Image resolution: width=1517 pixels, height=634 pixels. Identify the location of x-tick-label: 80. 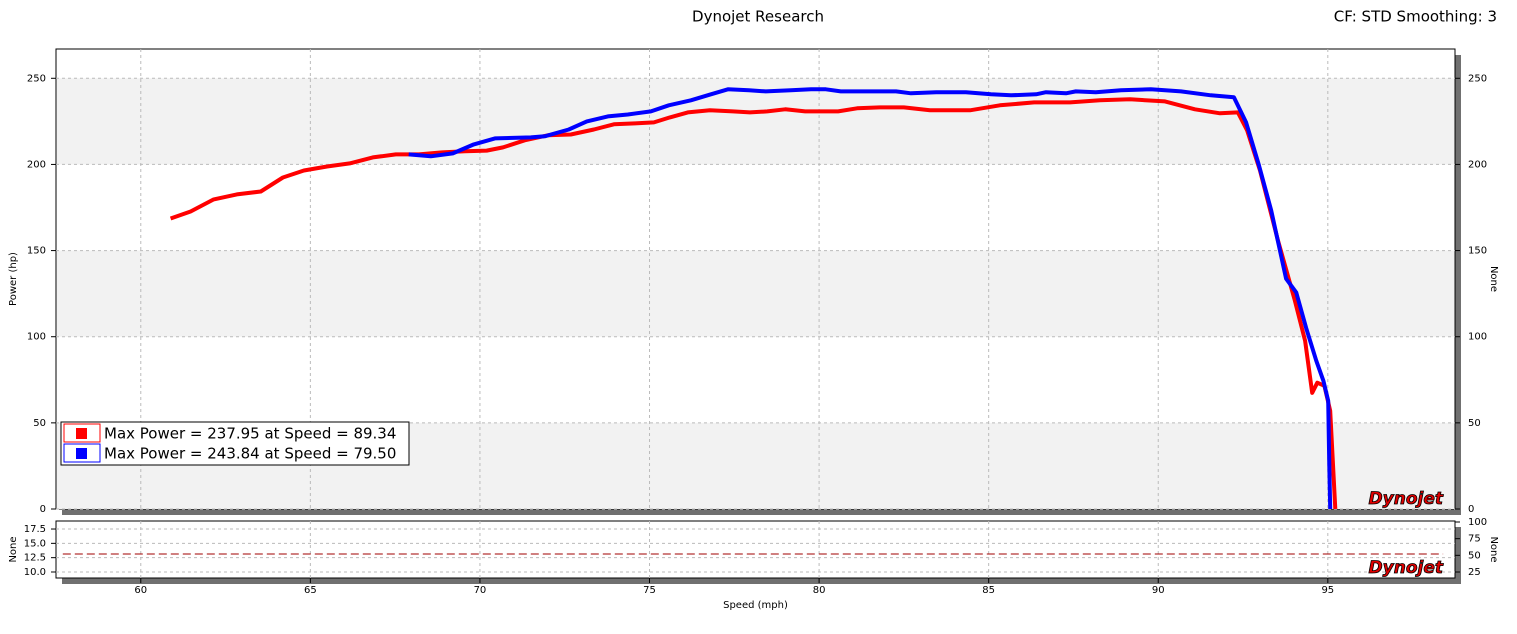
(819, 590).